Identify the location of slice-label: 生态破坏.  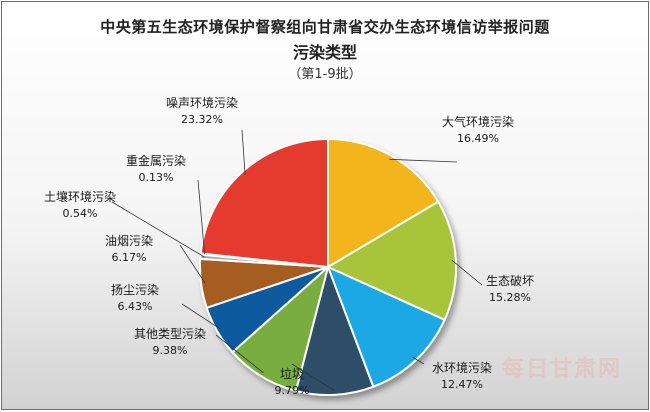
(510, 280).